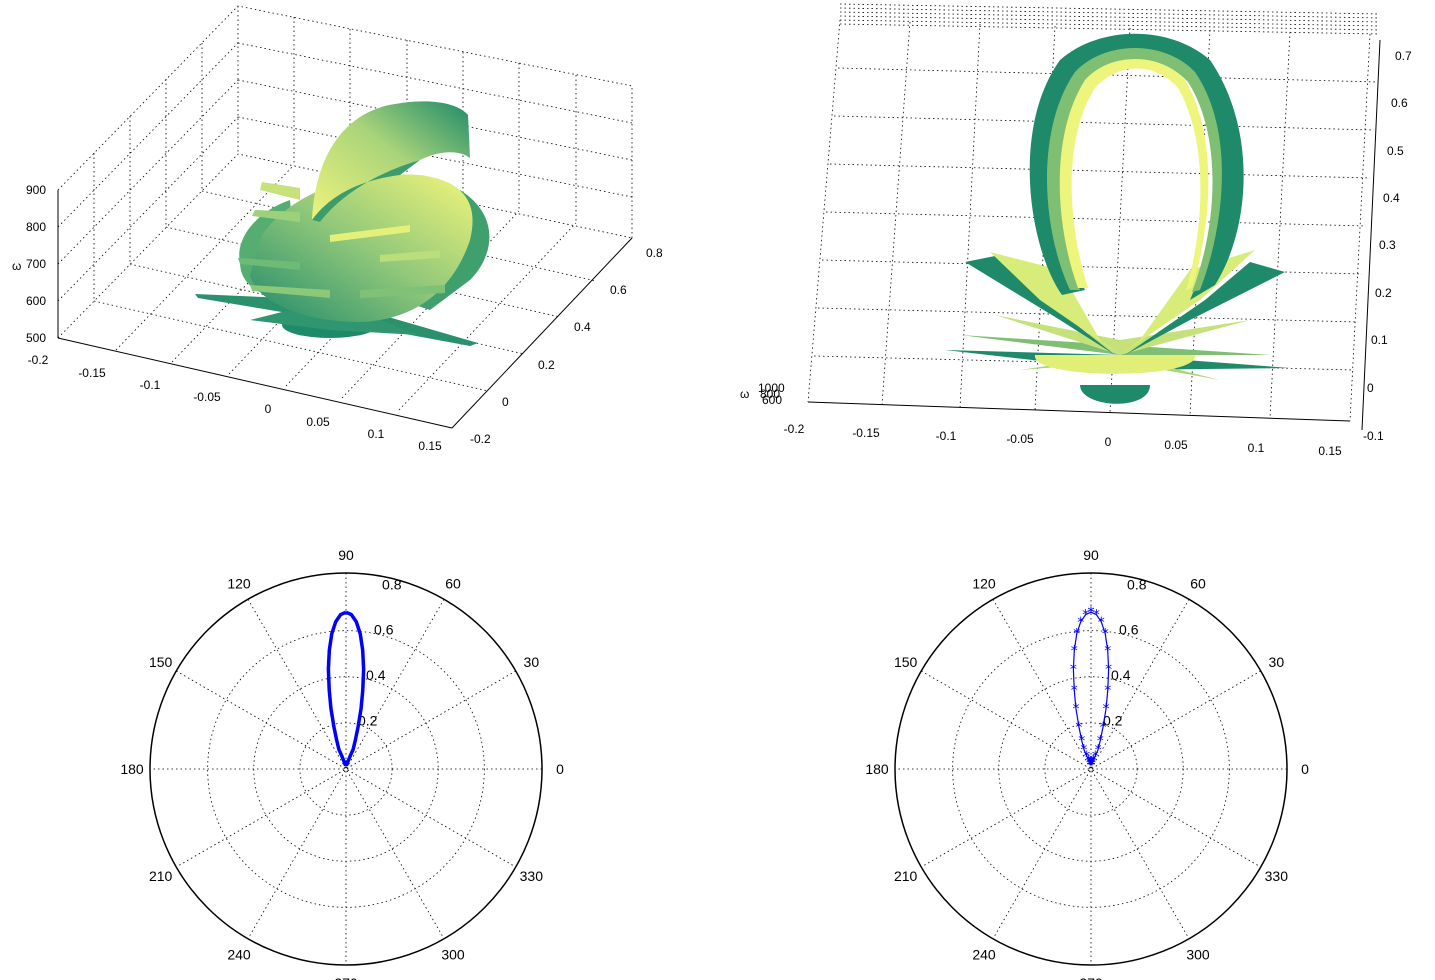  I want to click on z-tick-labels: 900 800 700 600 500 ω, so click(29, 264).